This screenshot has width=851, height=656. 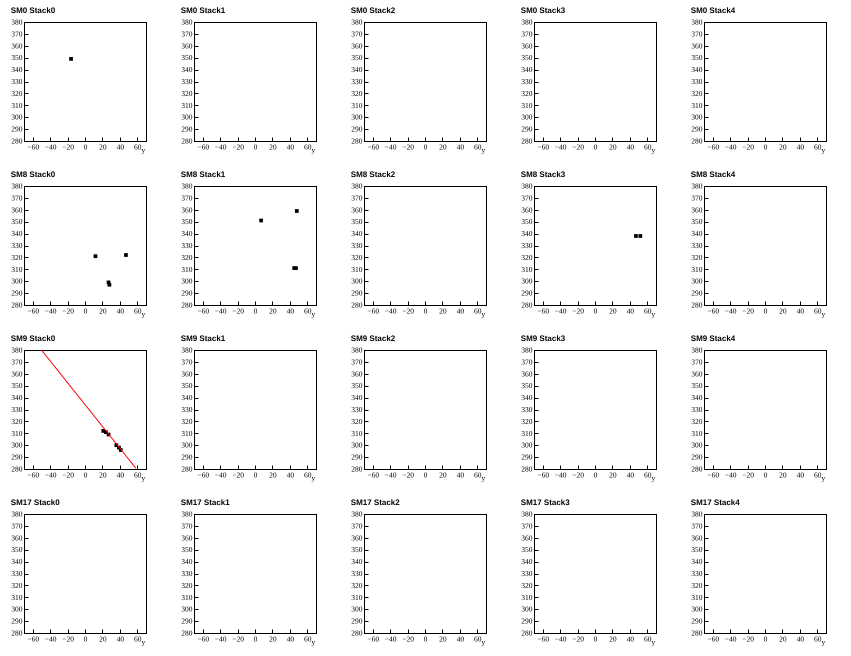 I want to click on chart-title: SM8 Stack2, so click(x=373, y=174).